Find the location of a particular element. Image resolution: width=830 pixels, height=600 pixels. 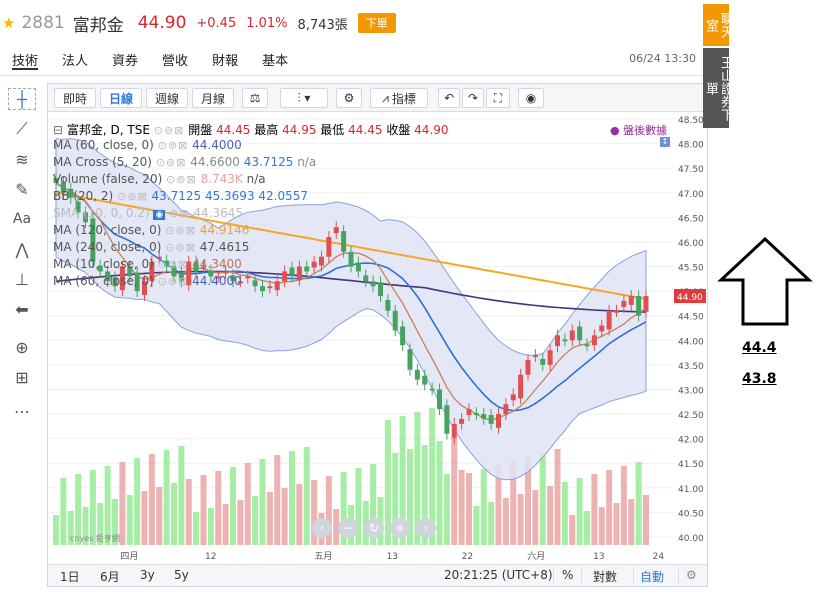

percent-toggle: % is located at coordinates (568, 575).